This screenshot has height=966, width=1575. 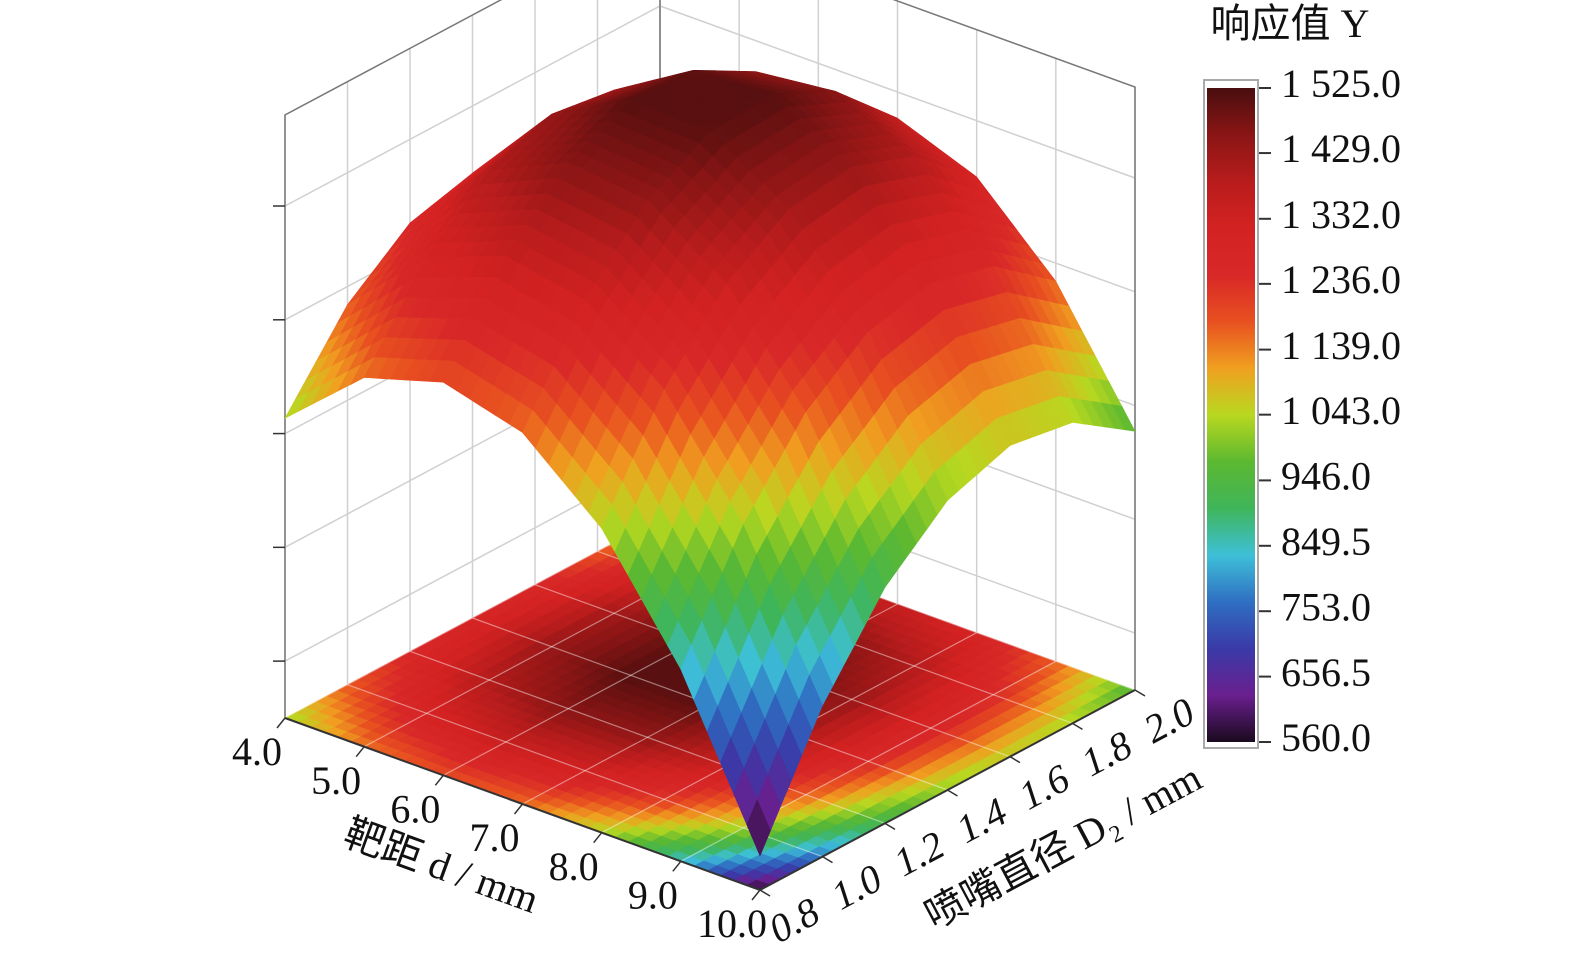 I want to click on x-tick-label: 8.0, so click(x=574, y=866).